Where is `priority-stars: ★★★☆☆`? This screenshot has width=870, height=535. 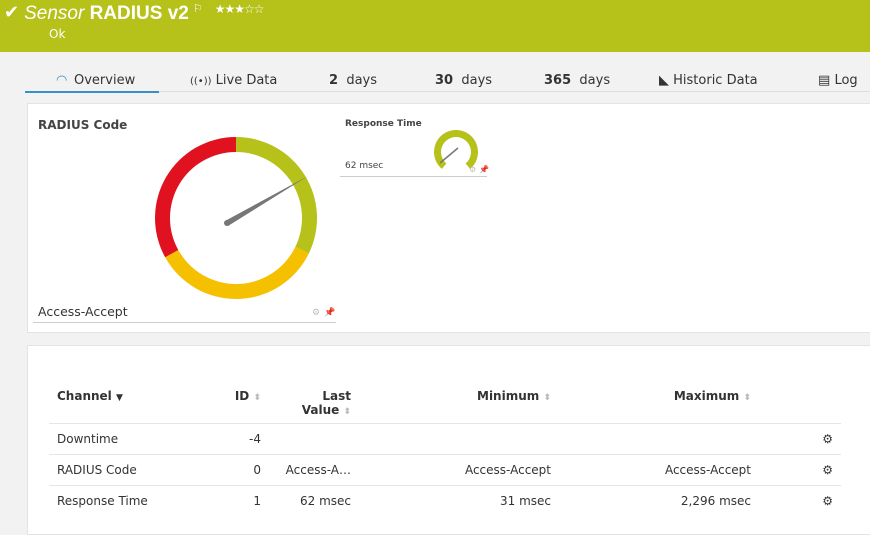 priority-stars: ★★★☆☆ is located at coordinates (239, 9).